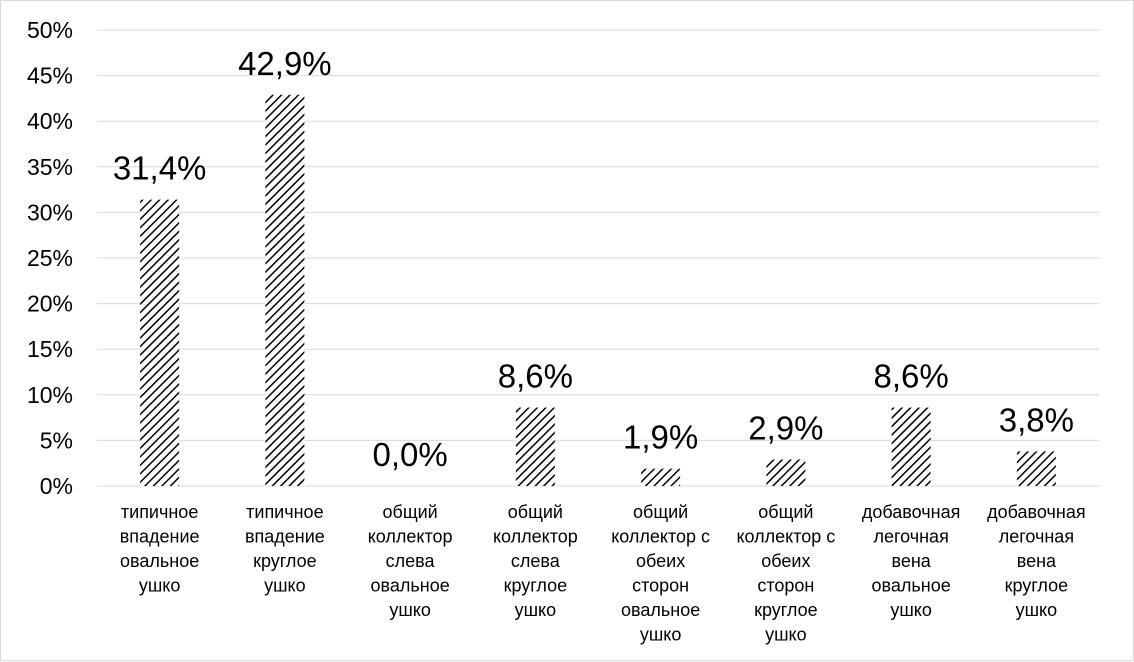 Image resolution: width=1134 pixels, height=662 pixels. Describe the element at coordinates (56, 486) in the screenshot. I see `y-tick-label: 0%` at that location.